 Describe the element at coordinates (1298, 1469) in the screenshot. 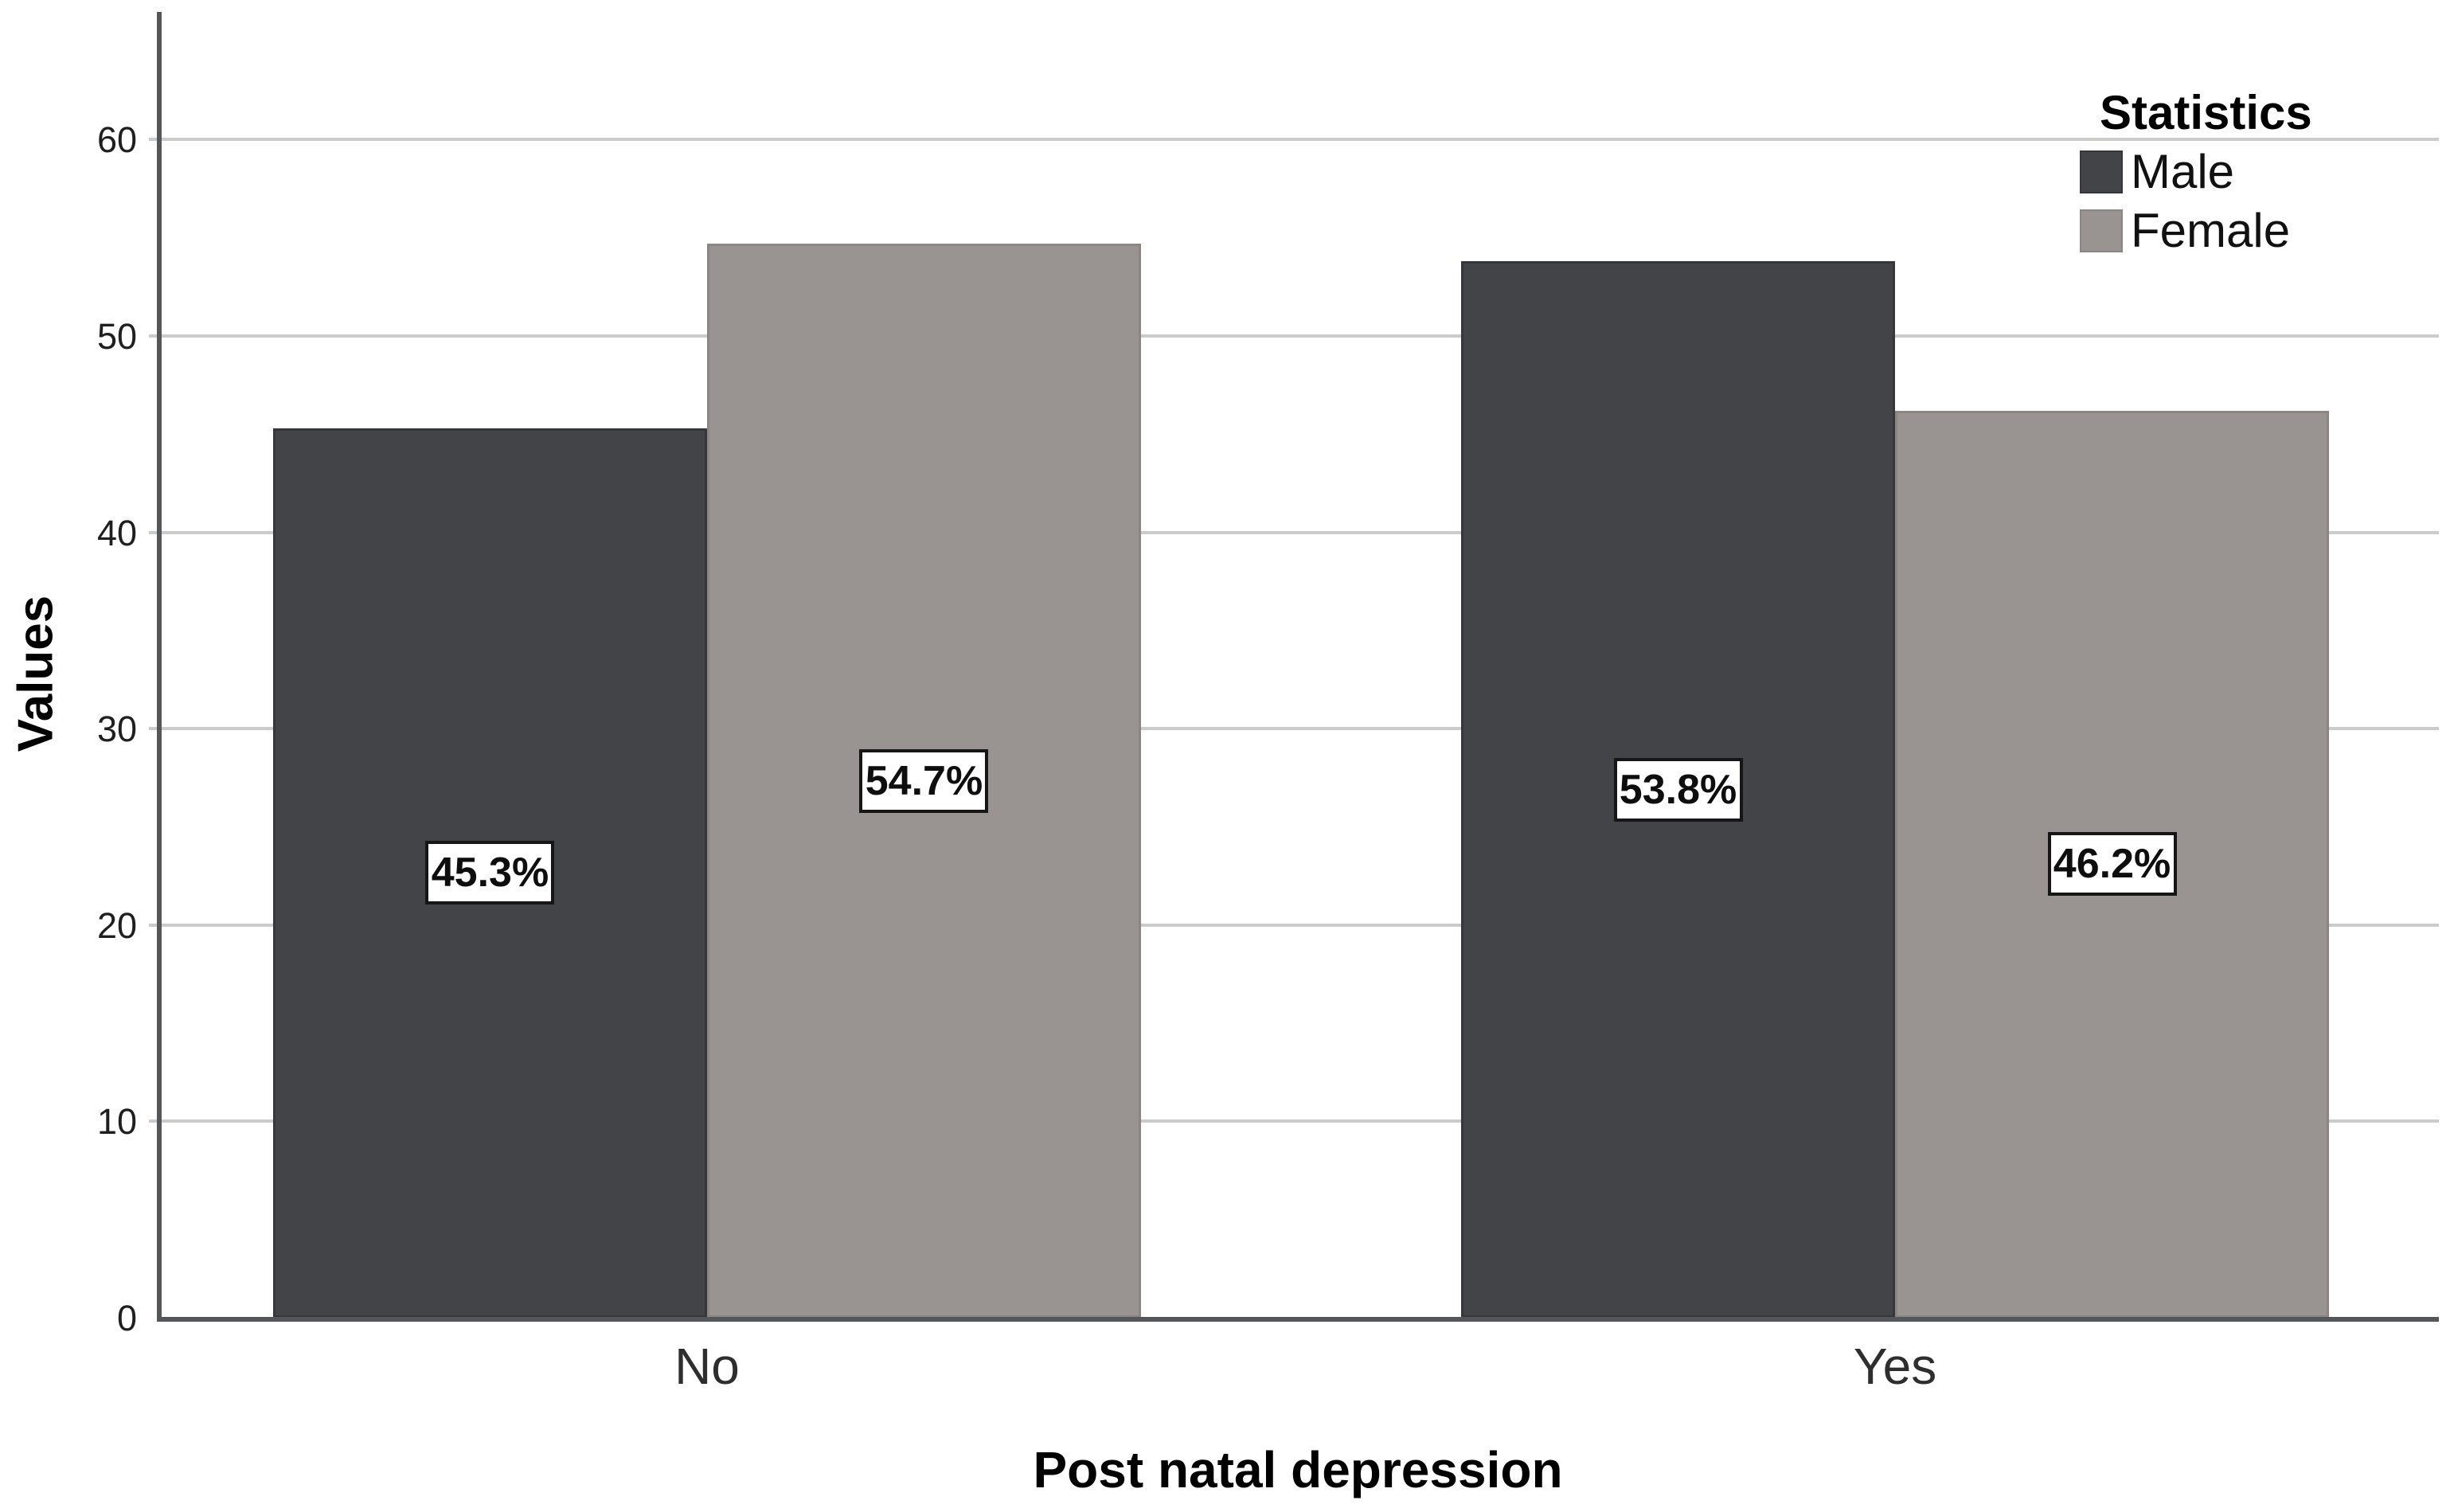

I see `x-axis-title: Post natal depression` at that location.